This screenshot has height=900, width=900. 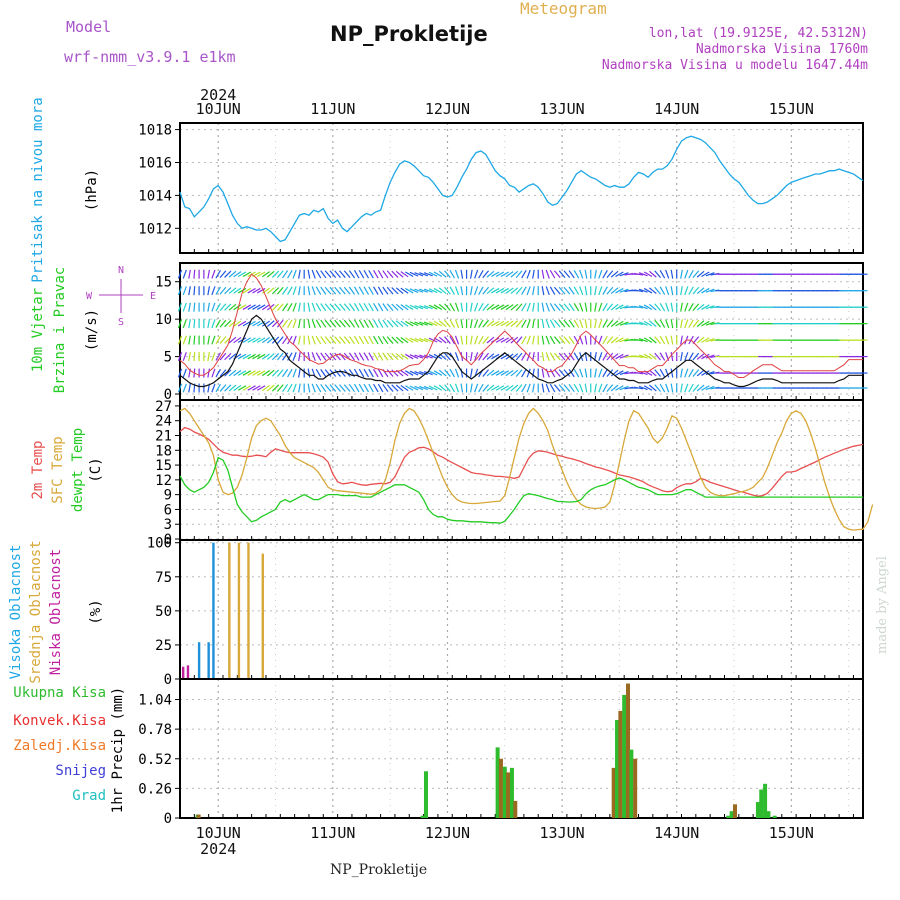 I want to click on bottom-day-label-2: 12JUN, so click(x=447, y=833).